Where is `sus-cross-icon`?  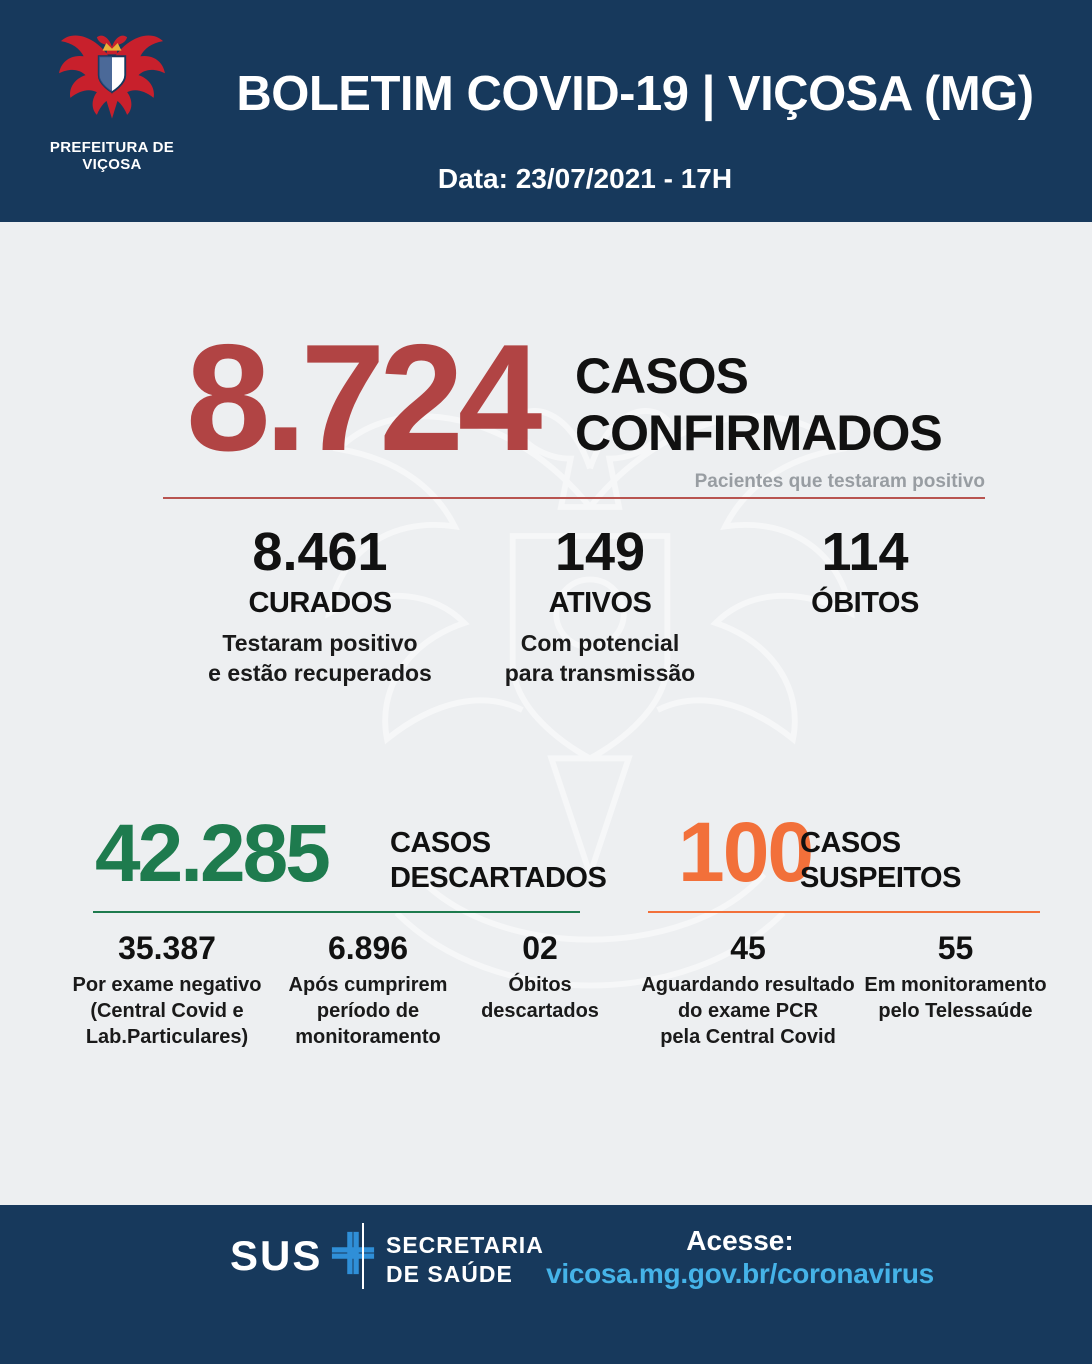 sus-cross-icon is located at coordinates (353, 1255).